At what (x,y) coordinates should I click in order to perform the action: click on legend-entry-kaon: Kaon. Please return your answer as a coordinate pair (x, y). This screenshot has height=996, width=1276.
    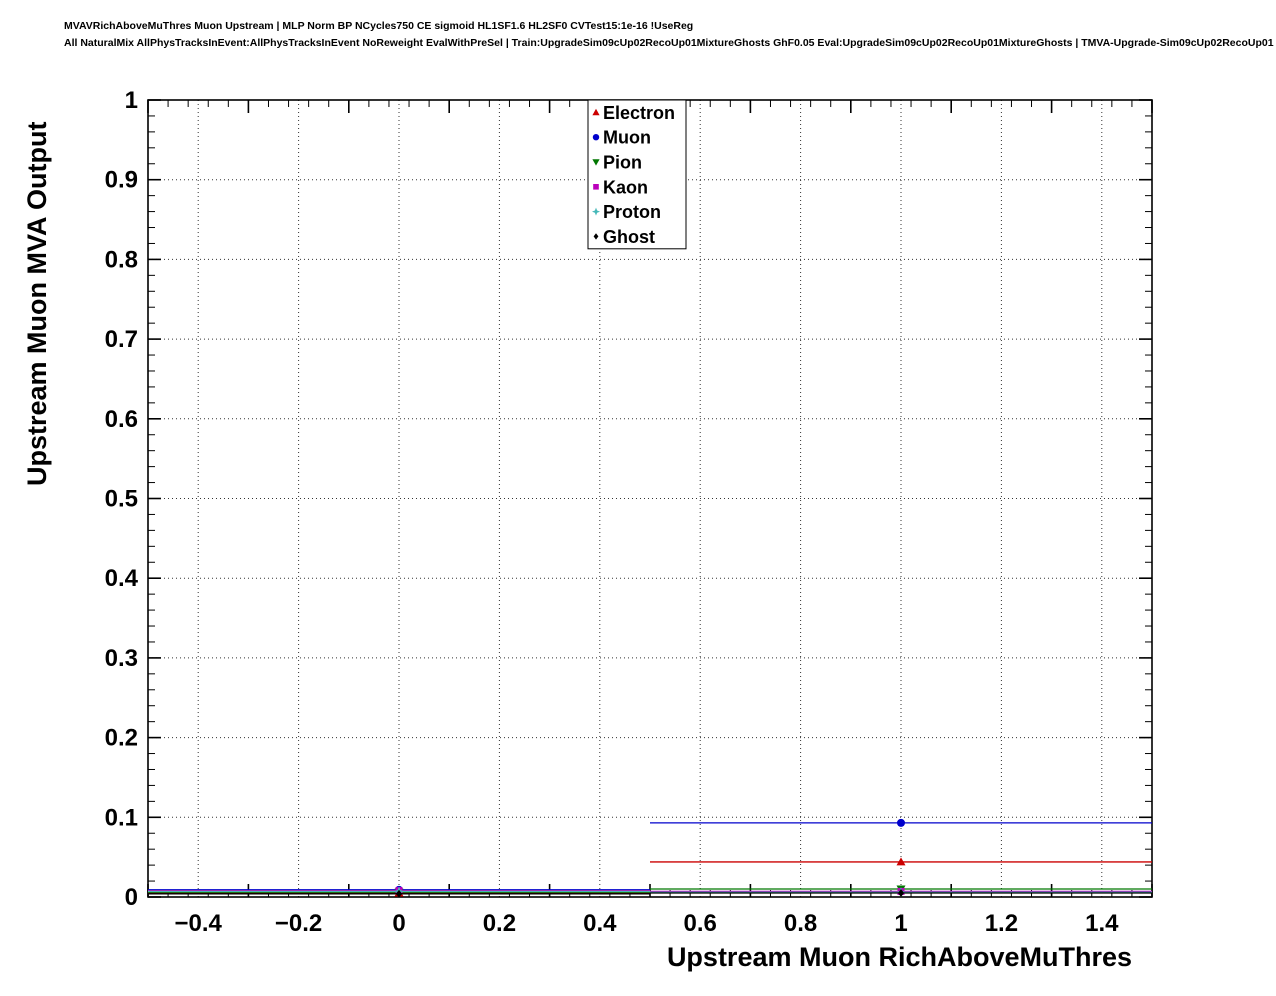
    Looking at the image, I should click on (620, 187).